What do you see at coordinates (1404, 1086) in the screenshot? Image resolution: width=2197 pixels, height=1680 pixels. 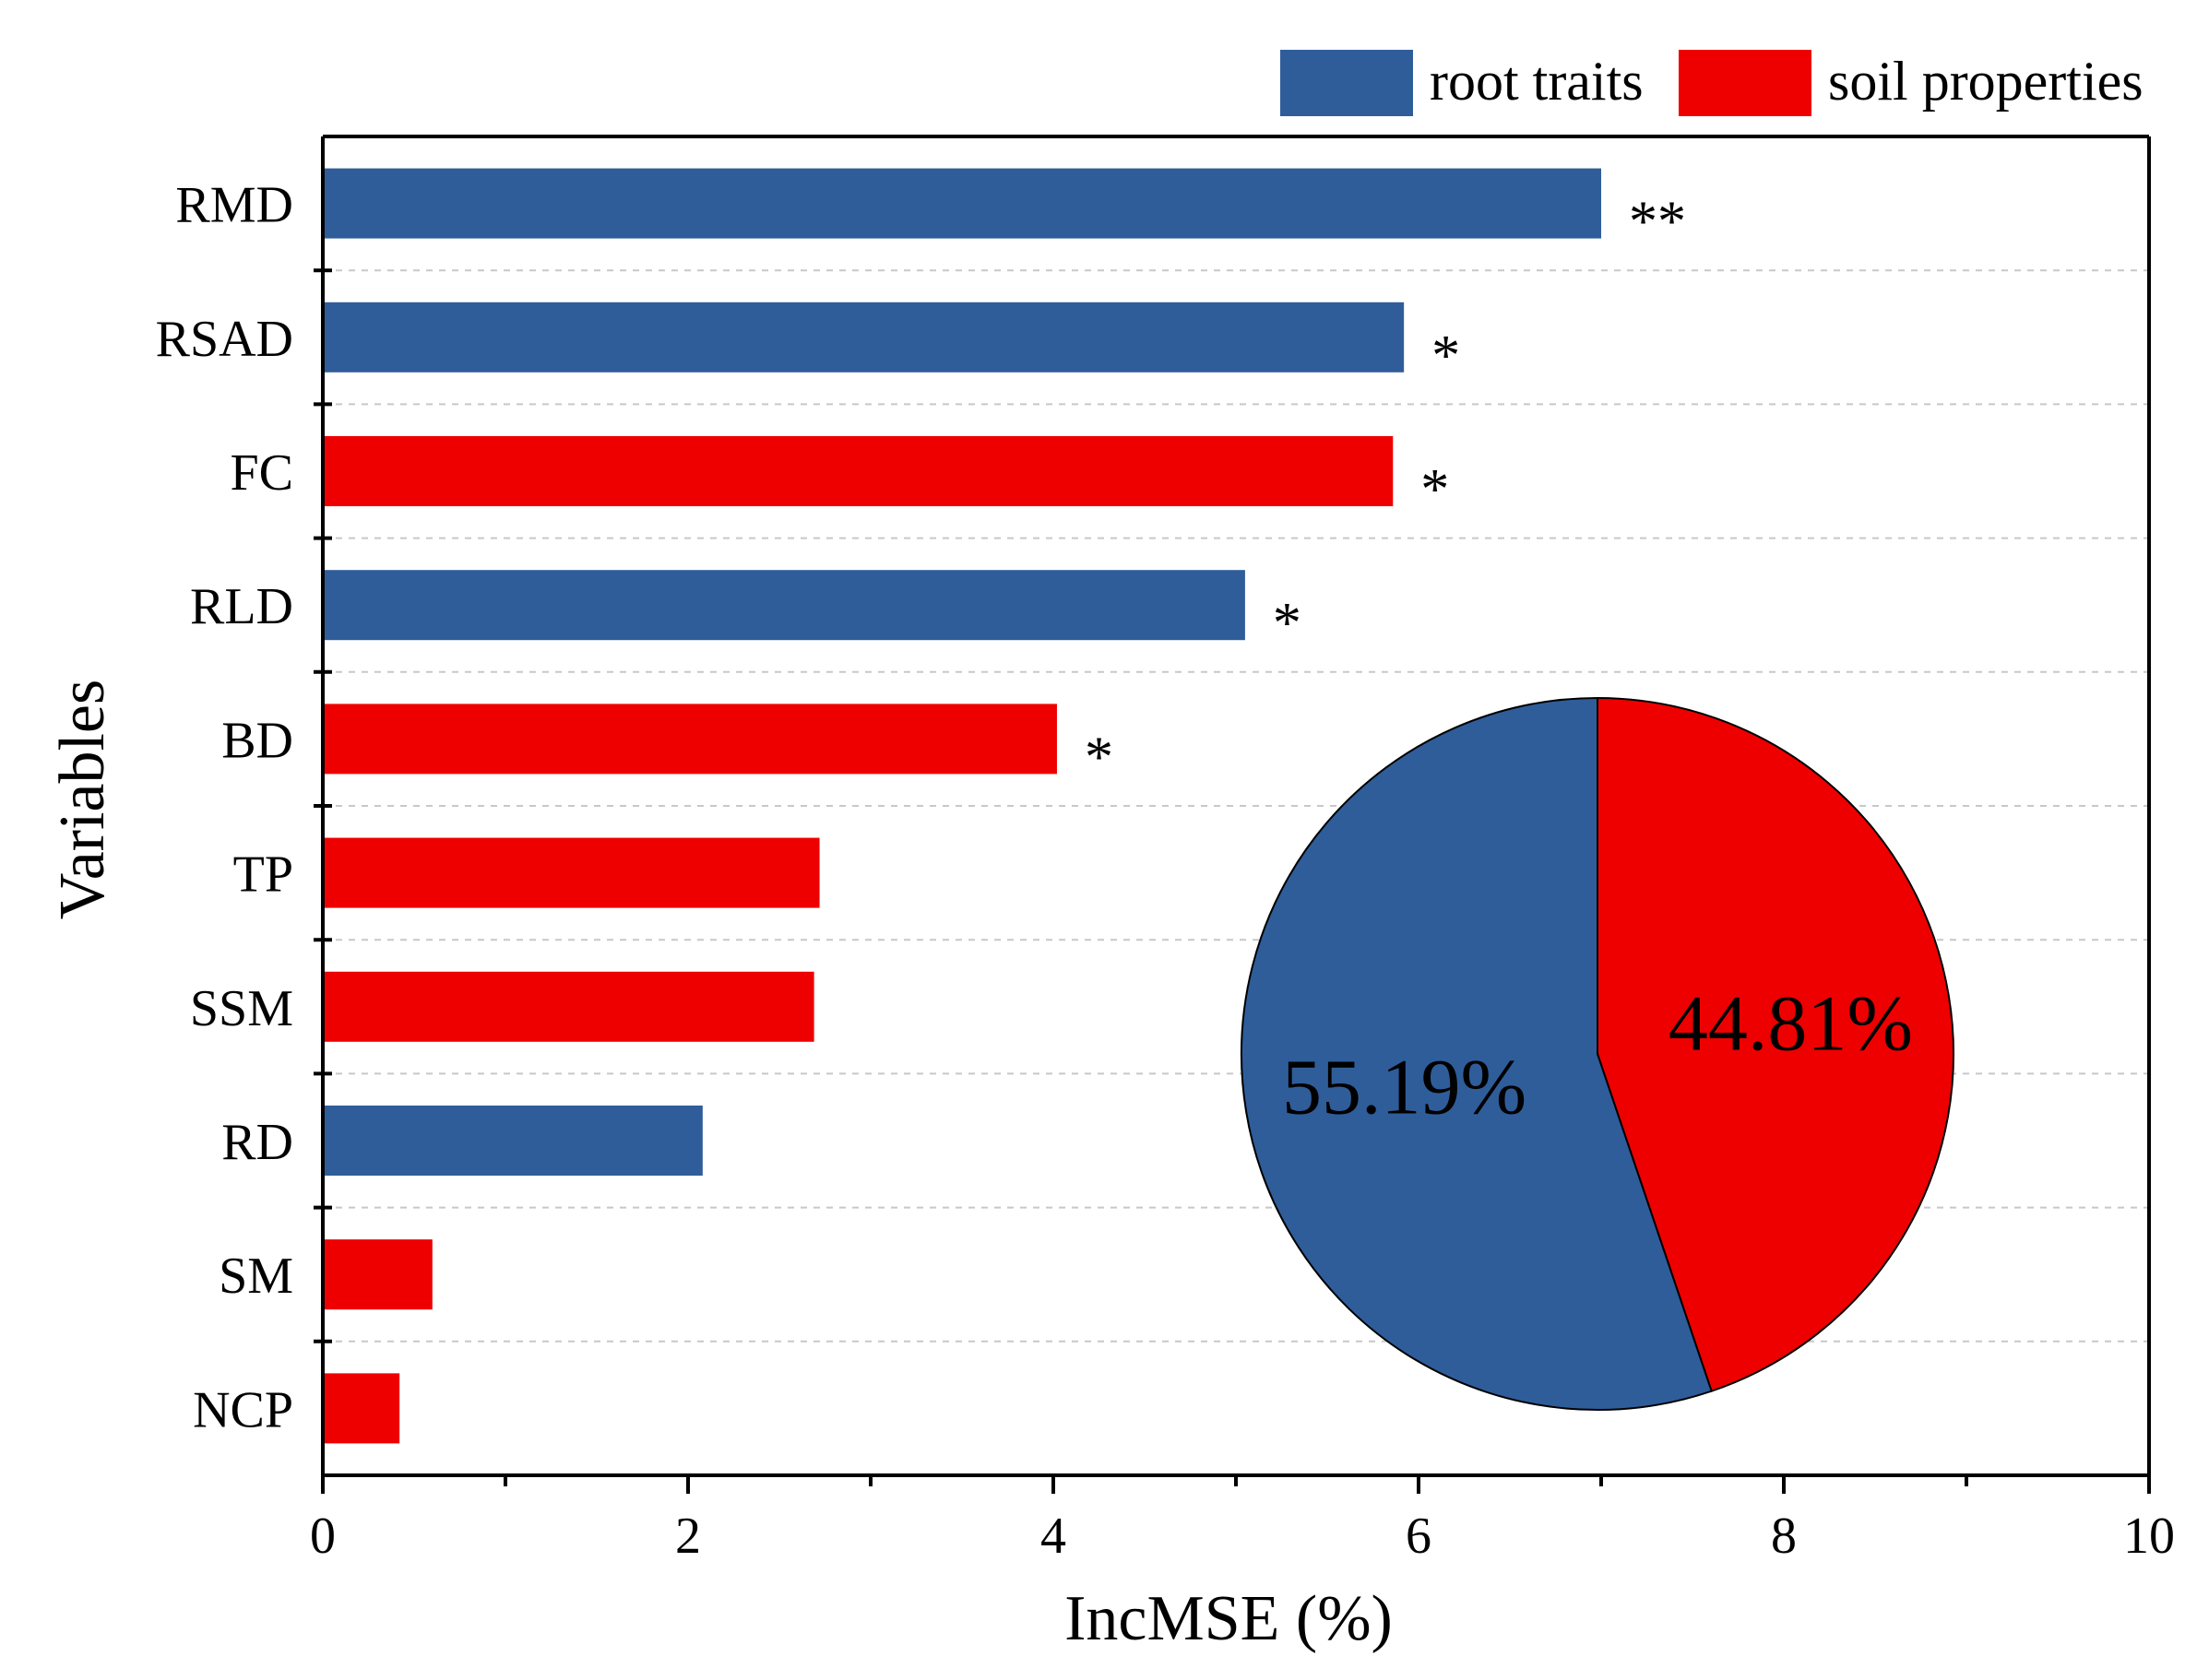 I see `pie-label-root-traits: 55.19%` at bounding box center [1404, 1086].